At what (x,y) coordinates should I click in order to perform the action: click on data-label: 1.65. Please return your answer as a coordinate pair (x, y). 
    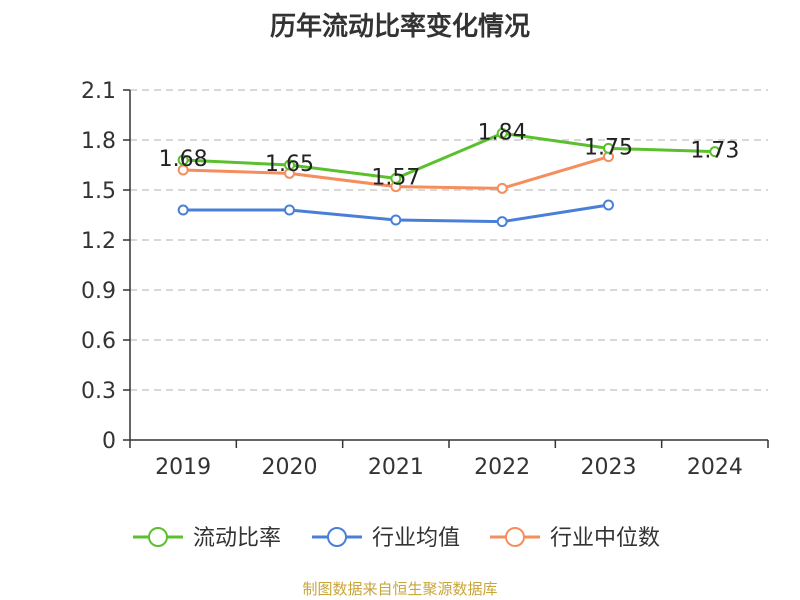
    Looking at the image, I should click on (289, 164).